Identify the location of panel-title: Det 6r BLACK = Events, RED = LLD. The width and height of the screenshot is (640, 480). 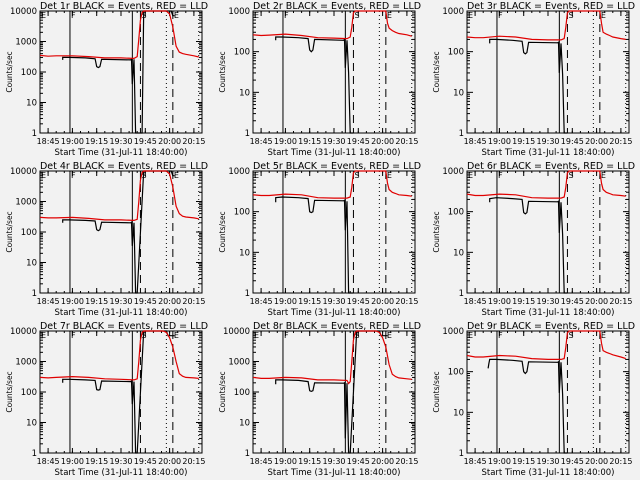
(551, 166).